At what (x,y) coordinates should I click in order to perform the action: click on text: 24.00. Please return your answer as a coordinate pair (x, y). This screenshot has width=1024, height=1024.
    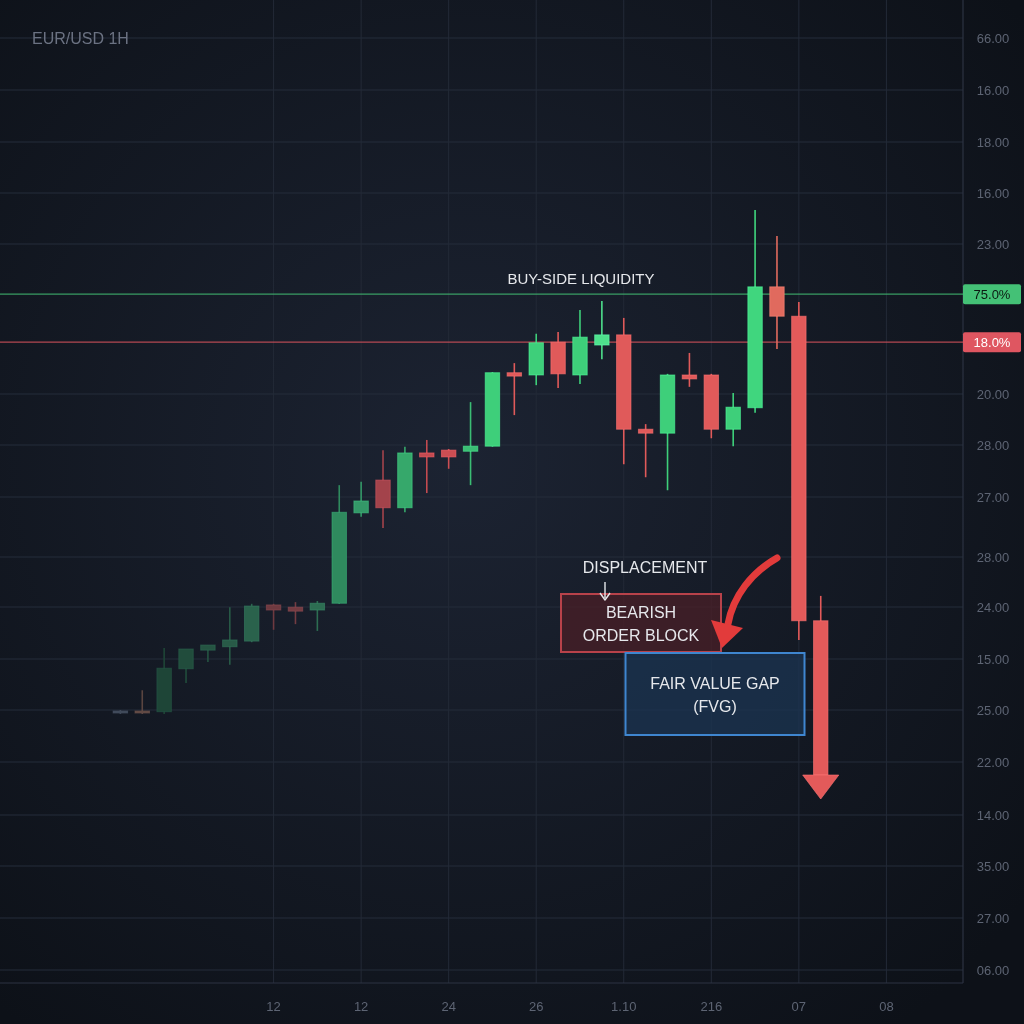
    Looking at the image, I should click on (993, 607).